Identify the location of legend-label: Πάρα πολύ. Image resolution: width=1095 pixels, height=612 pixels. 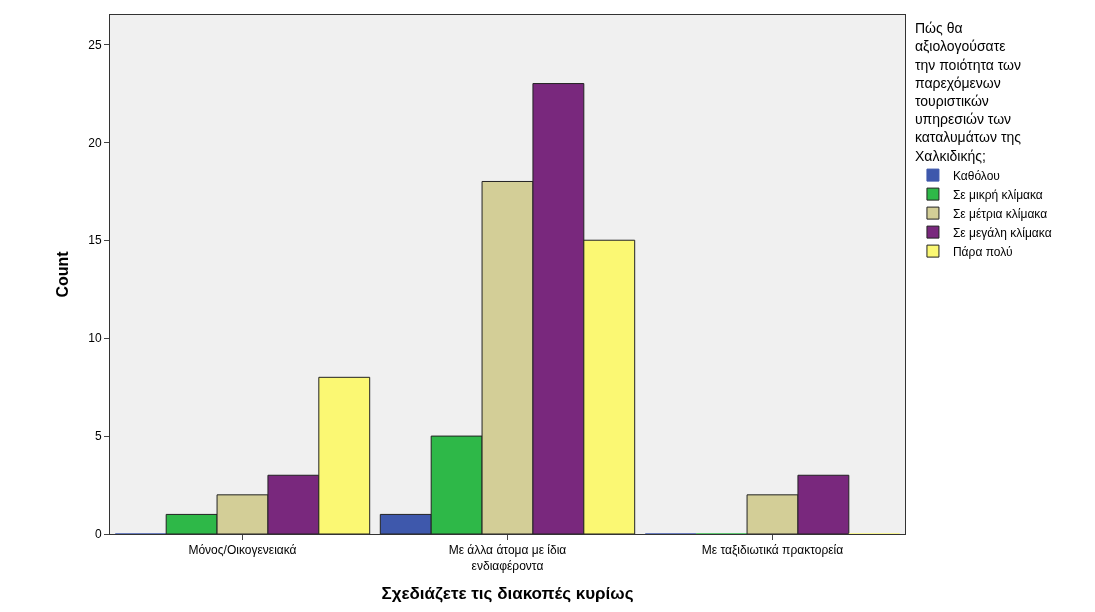
(982, 251).